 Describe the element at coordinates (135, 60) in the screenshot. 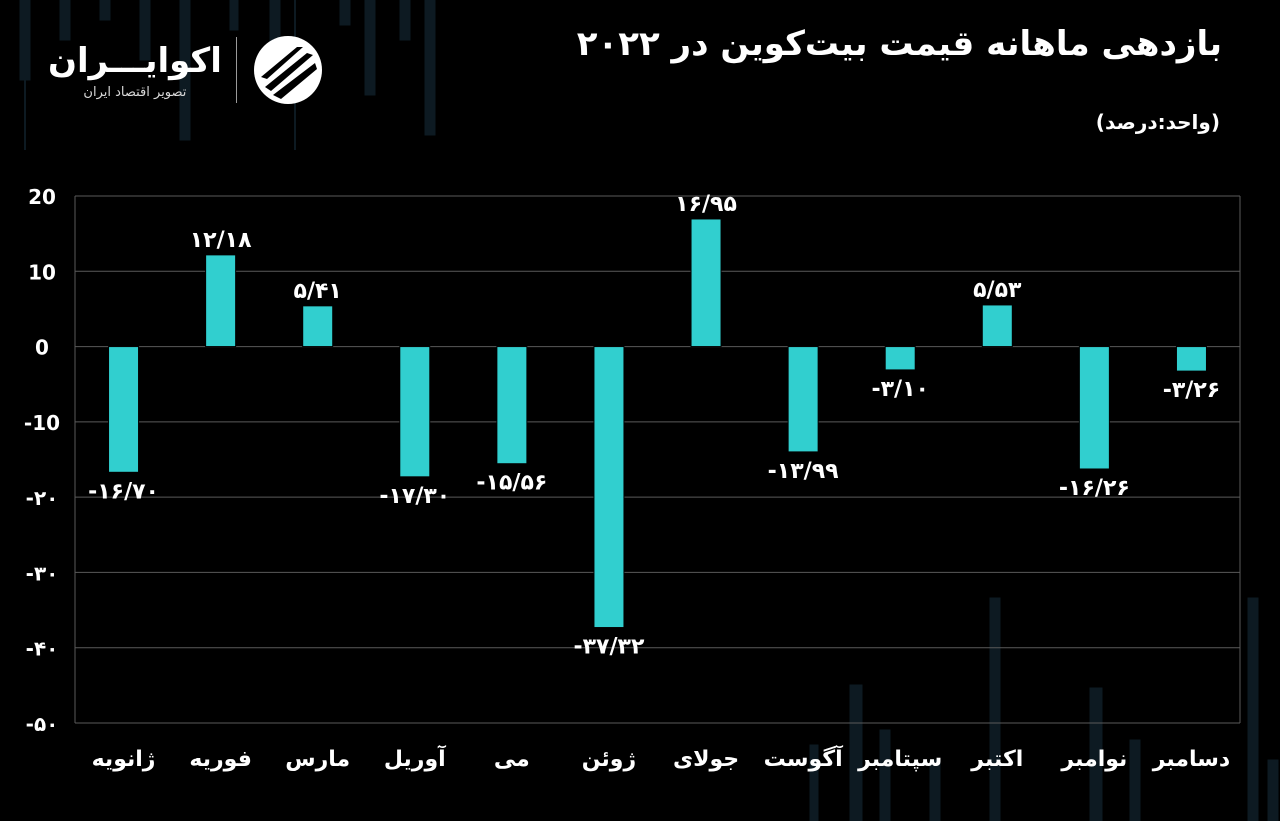

I see `brand-name: اکوایـــران` at that location.